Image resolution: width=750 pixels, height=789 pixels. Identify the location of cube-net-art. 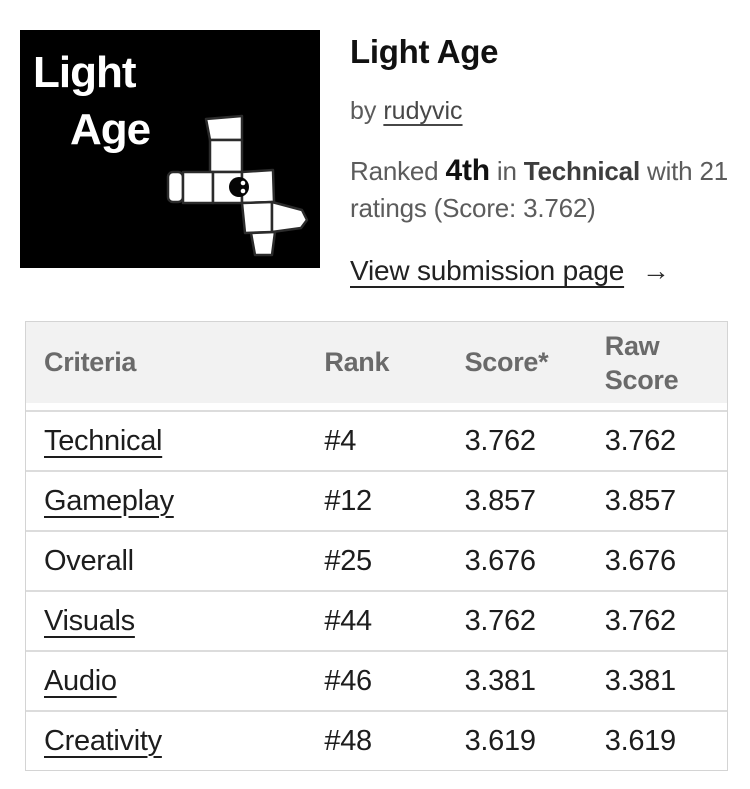
(237, 185).